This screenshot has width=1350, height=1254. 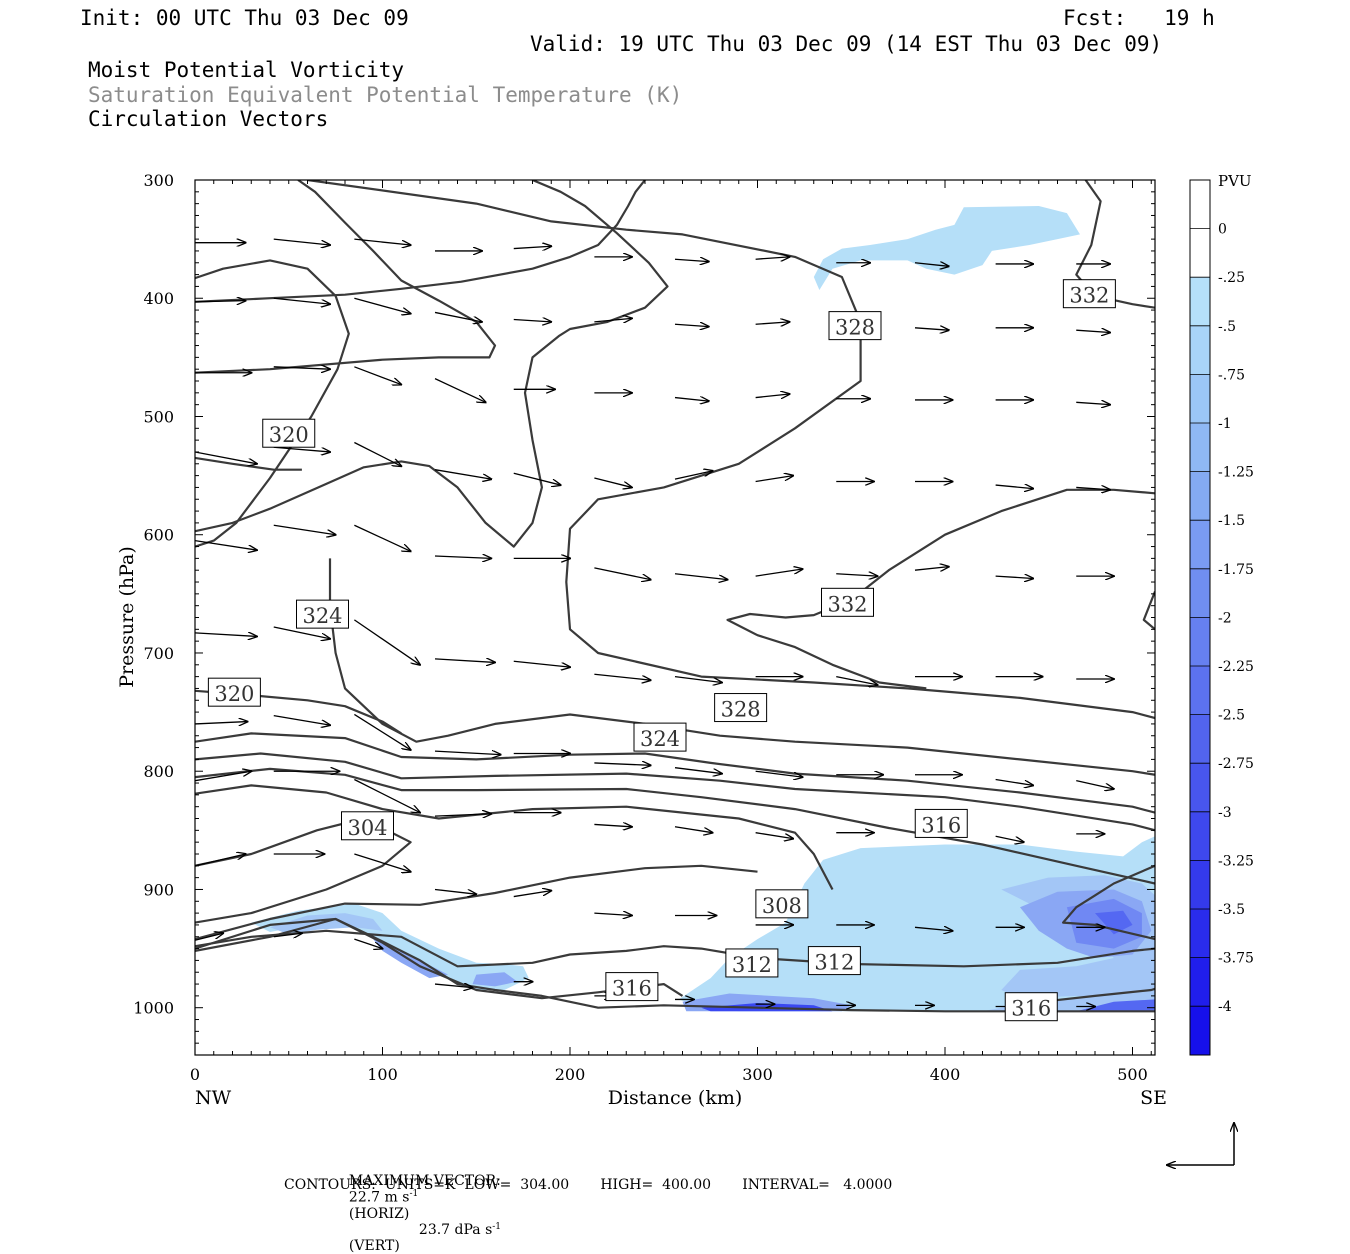 I want to click on colorbar-label: -2.25, so click(x=1236, y=667).